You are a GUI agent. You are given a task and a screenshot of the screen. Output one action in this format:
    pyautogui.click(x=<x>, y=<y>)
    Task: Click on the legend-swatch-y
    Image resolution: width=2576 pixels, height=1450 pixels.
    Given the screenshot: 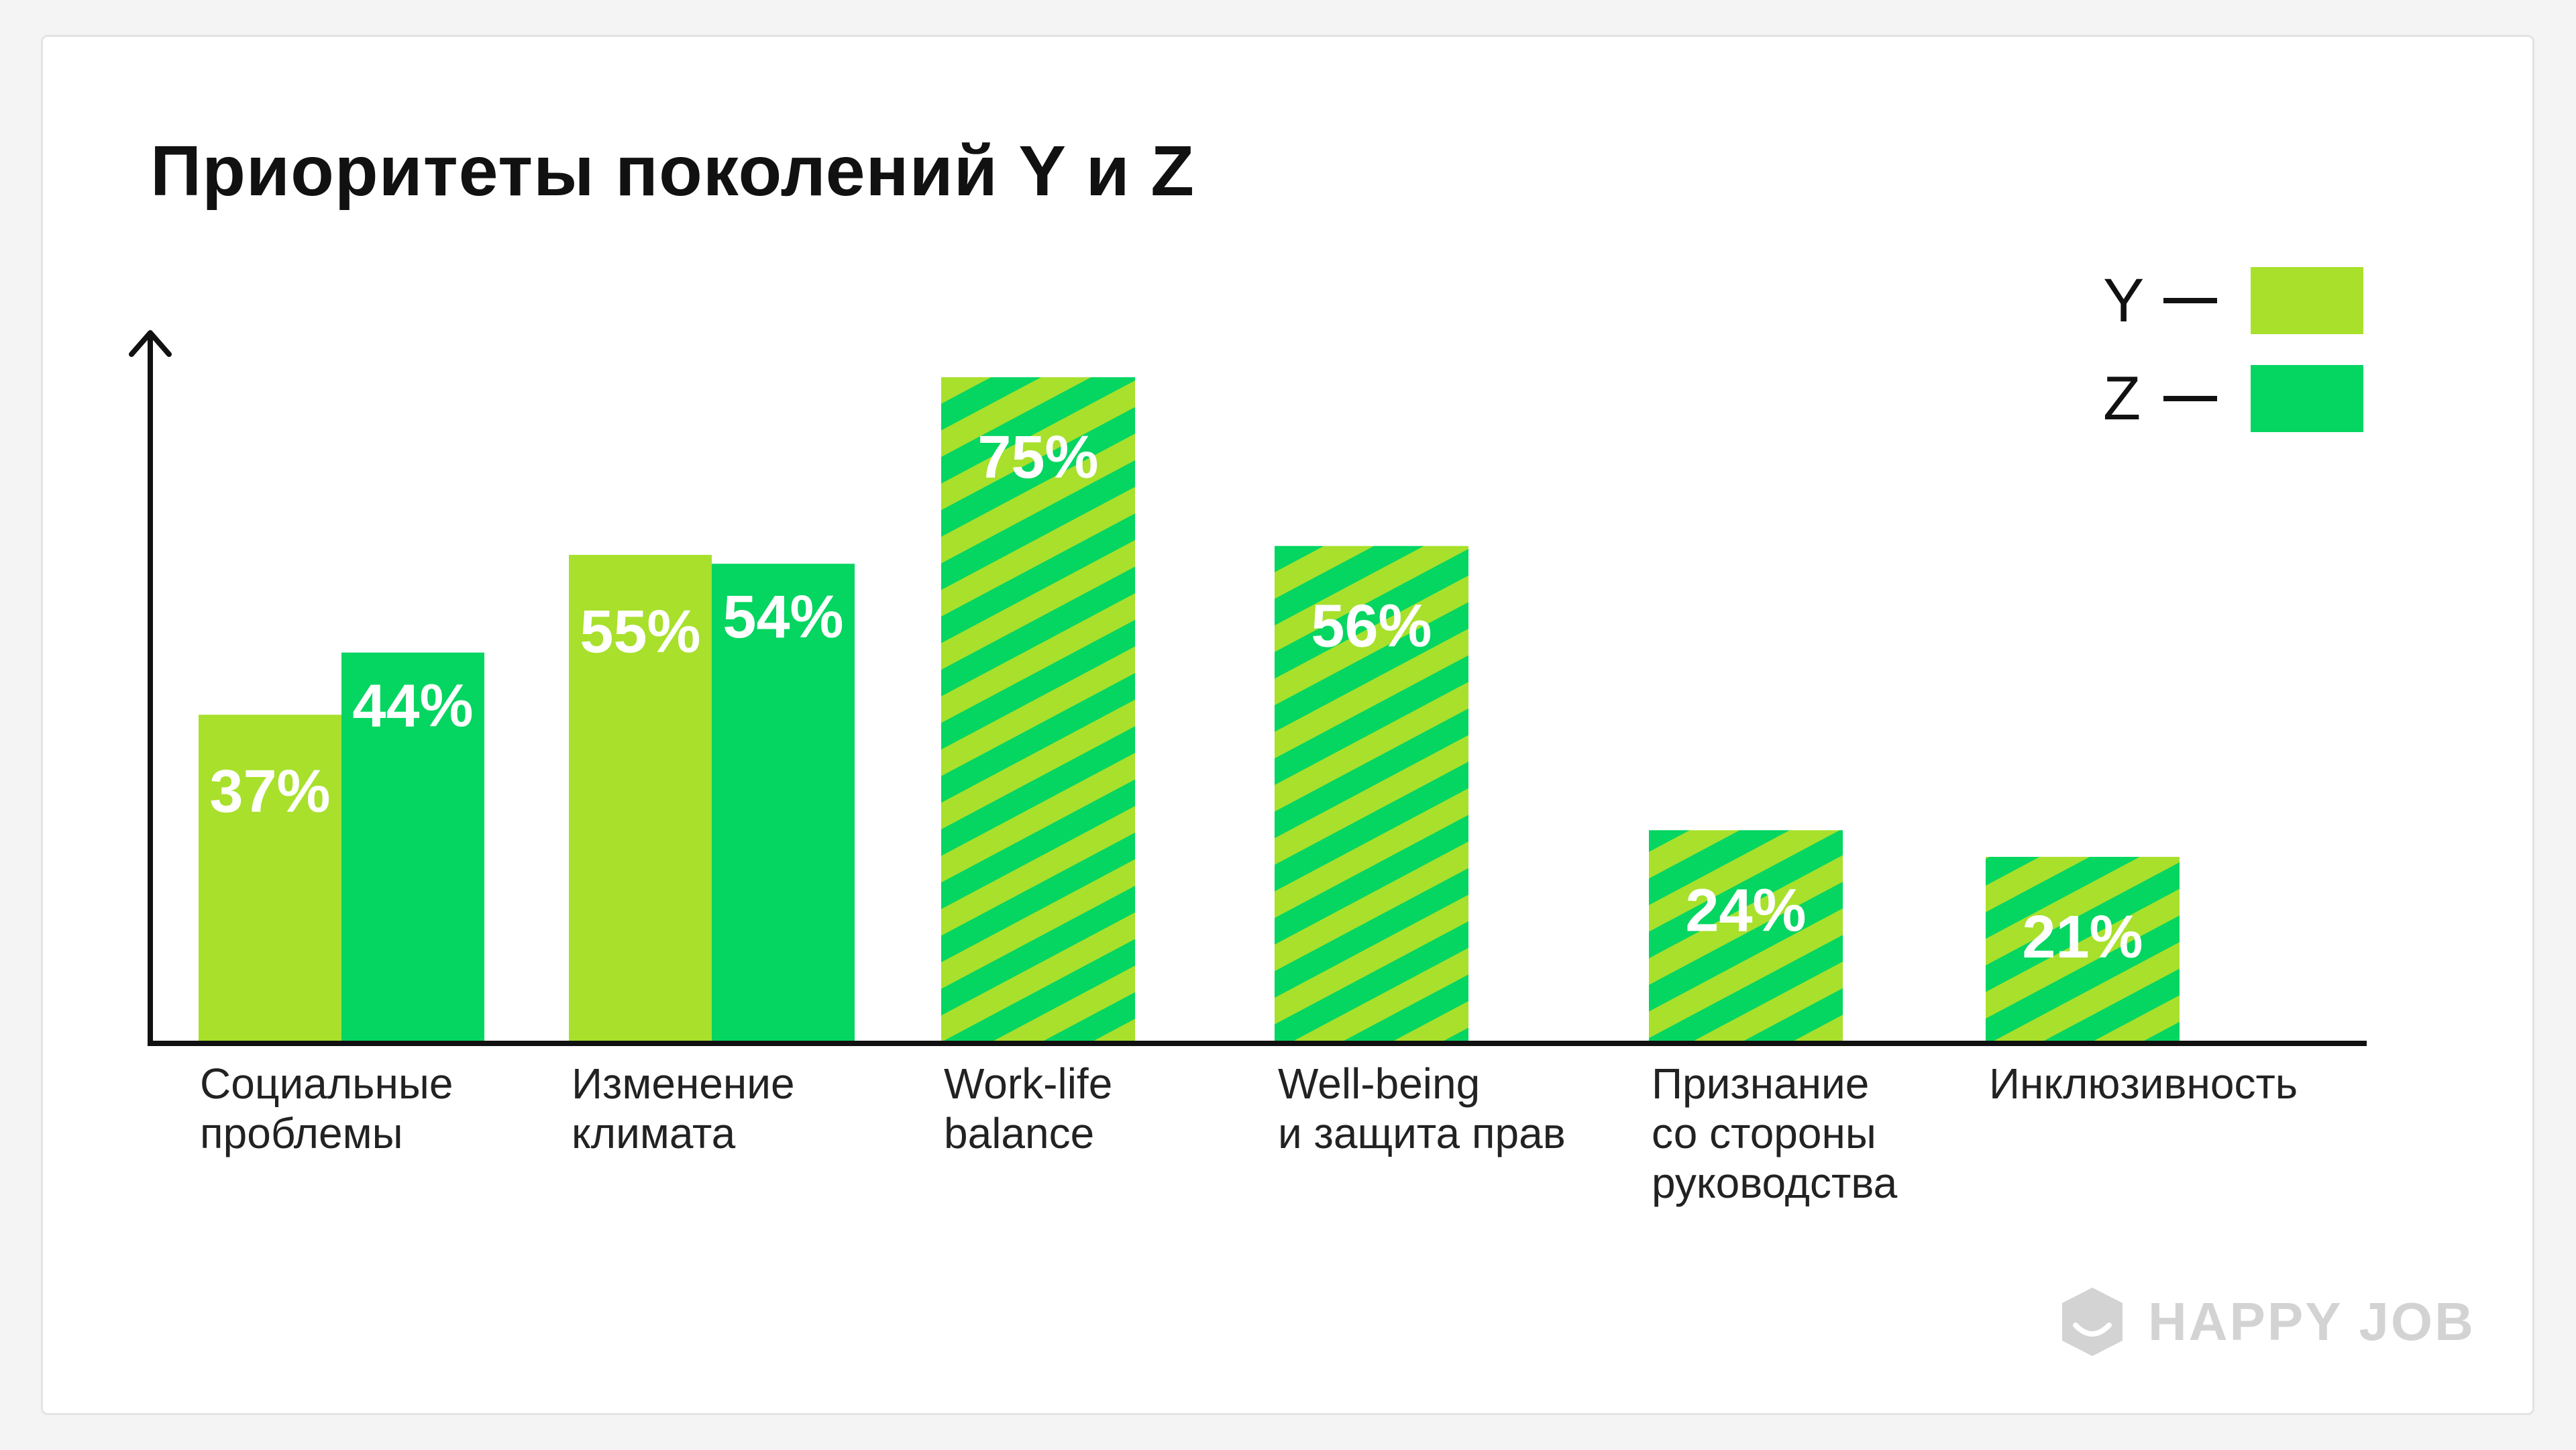 What is the action you would take?
    pyautogui.click(x=2307, y=300)
    